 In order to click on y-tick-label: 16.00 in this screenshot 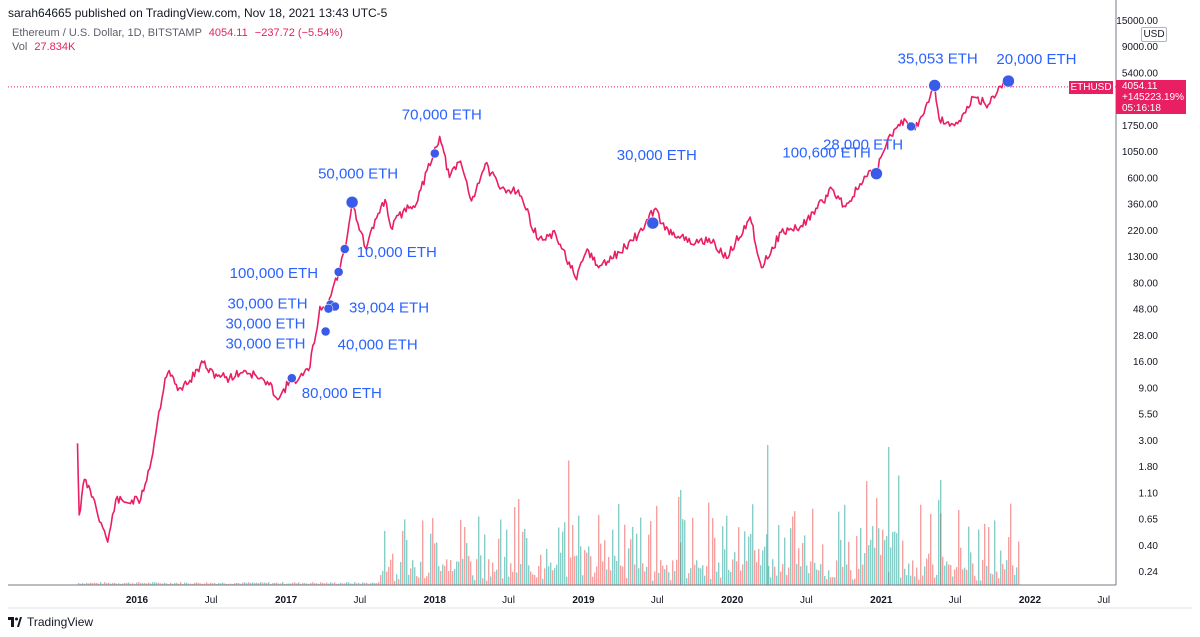, I will do `click(1145, 362)`.